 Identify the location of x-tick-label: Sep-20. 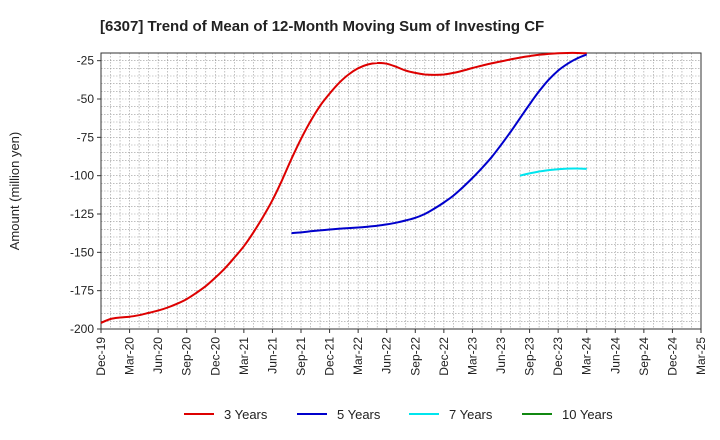
(187, 356).